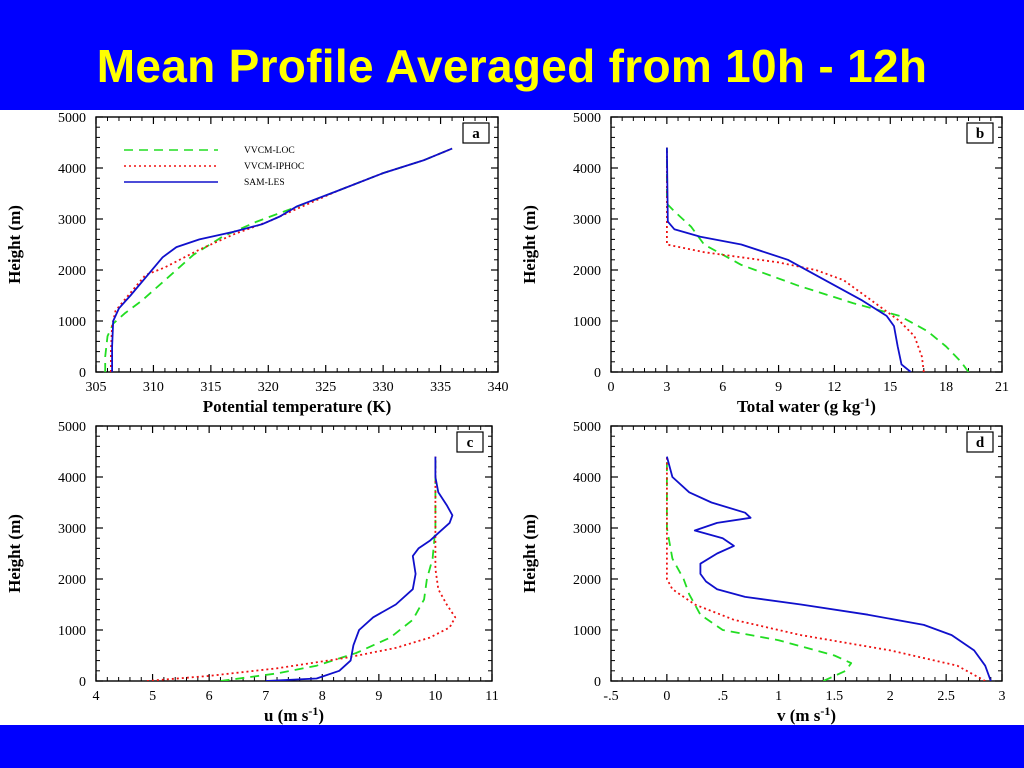  I want to click on x-tick-label: 12, so click(834, 387).